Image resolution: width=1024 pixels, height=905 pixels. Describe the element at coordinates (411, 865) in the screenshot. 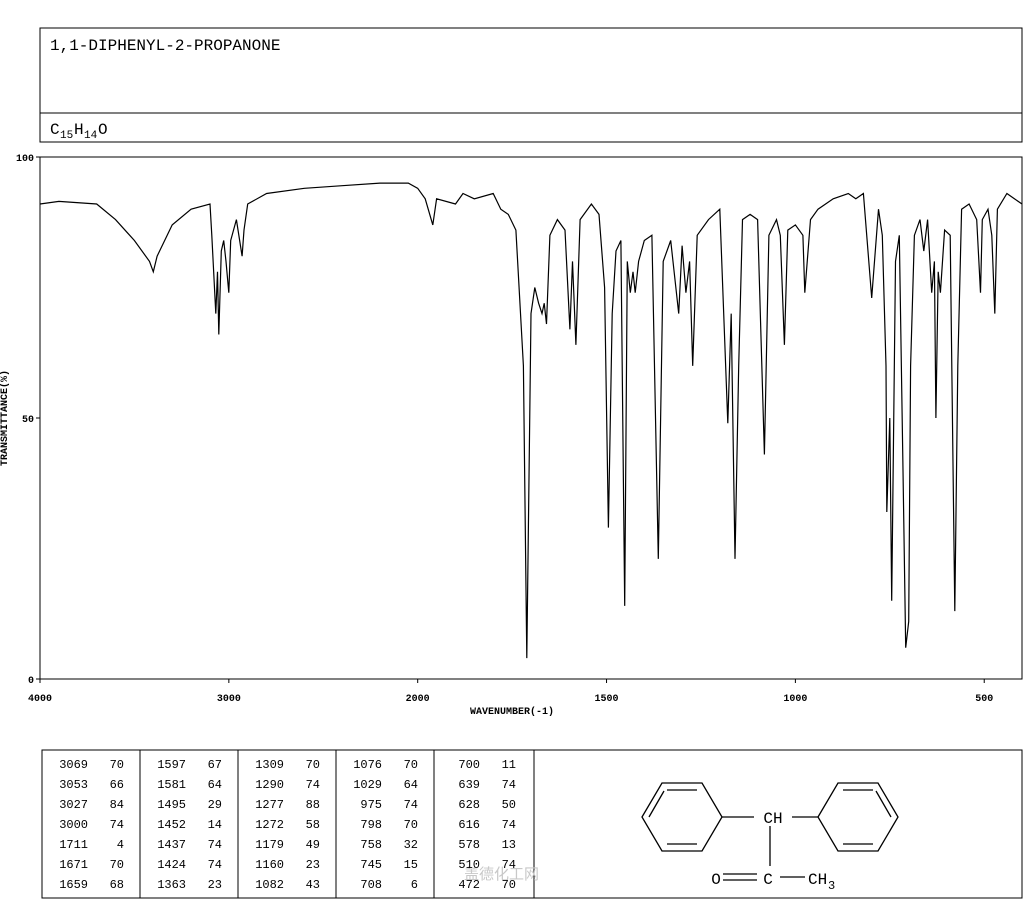

I see `peak-transmittance: 15` at that location.